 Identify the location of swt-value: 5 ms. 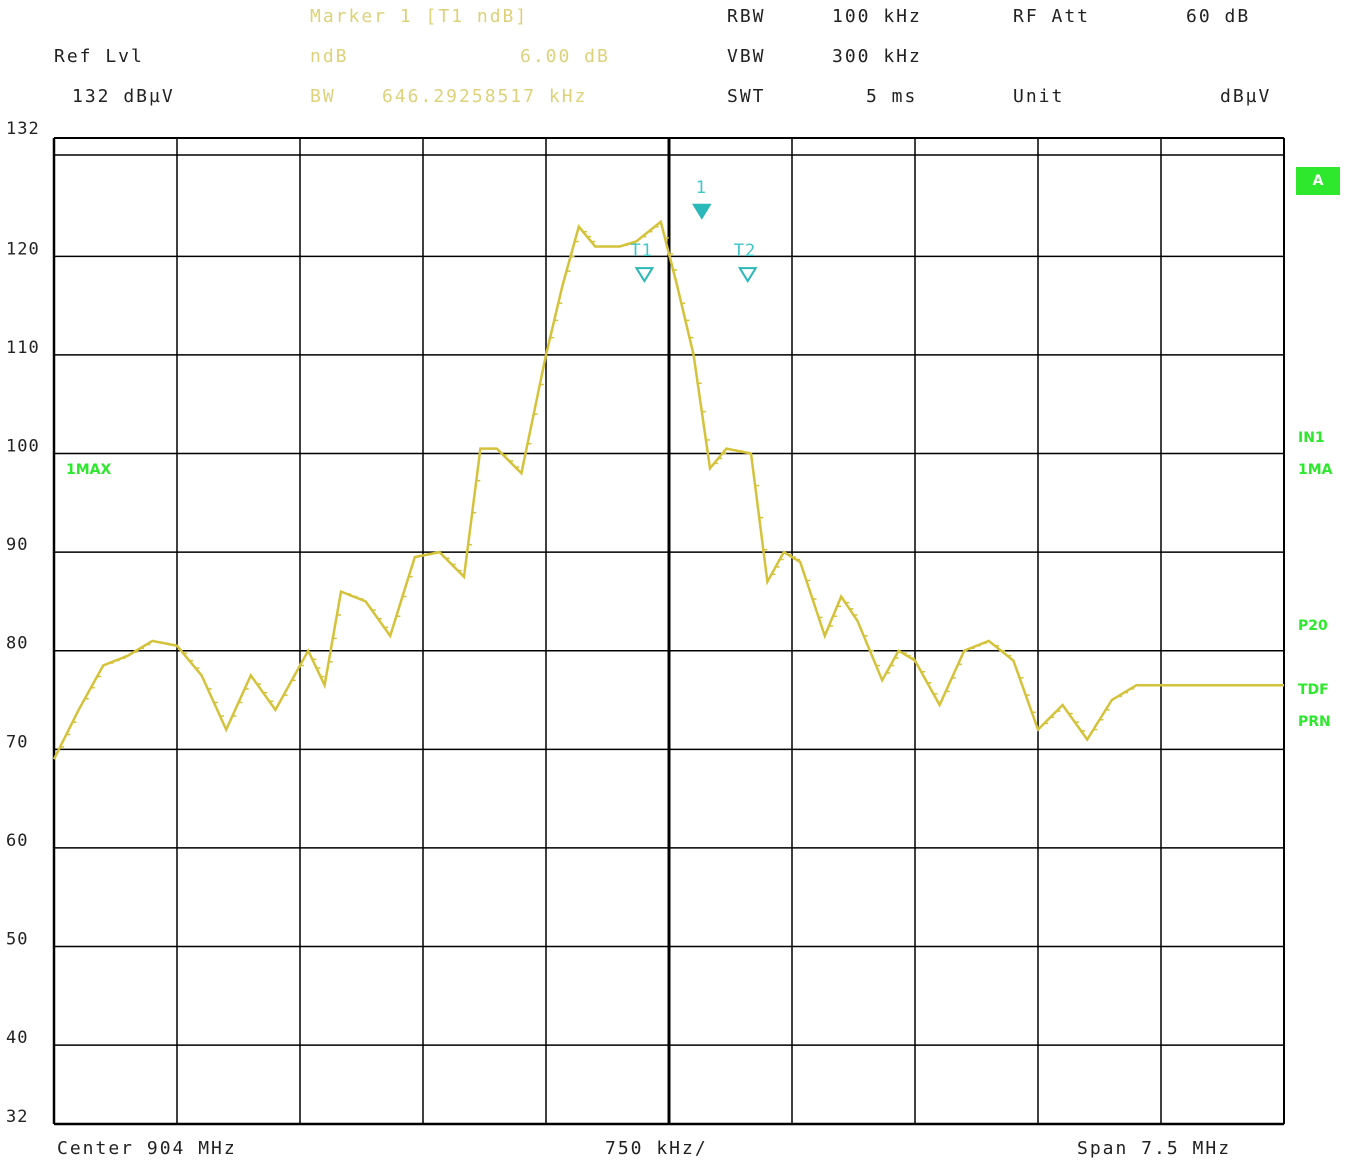
(892, 96).